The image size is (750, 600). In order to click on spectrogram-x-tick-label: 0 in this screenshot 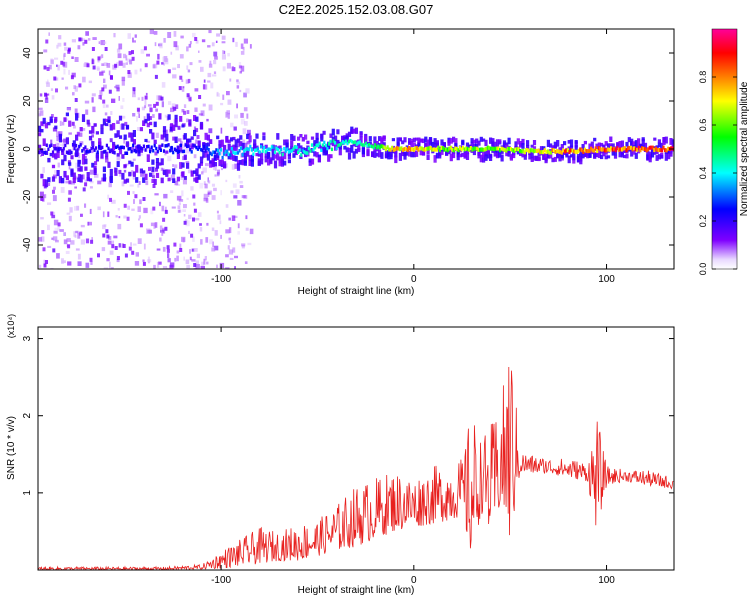, I will do `click(414, 279)`.